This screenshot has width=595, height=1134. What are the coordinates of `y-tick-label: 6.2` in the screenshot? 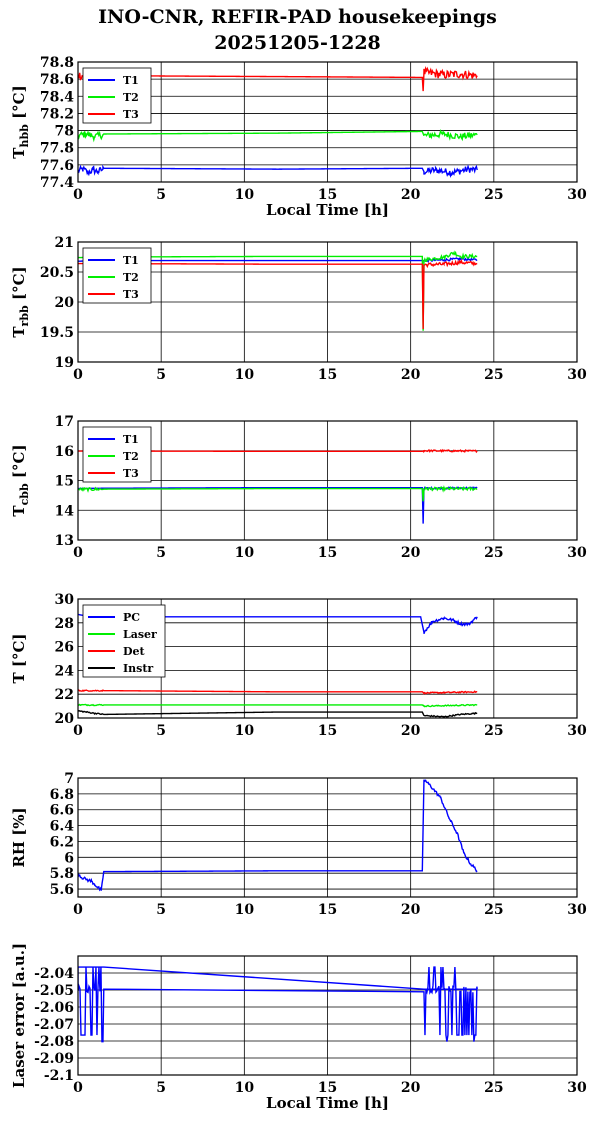 It's located at (62, 842).